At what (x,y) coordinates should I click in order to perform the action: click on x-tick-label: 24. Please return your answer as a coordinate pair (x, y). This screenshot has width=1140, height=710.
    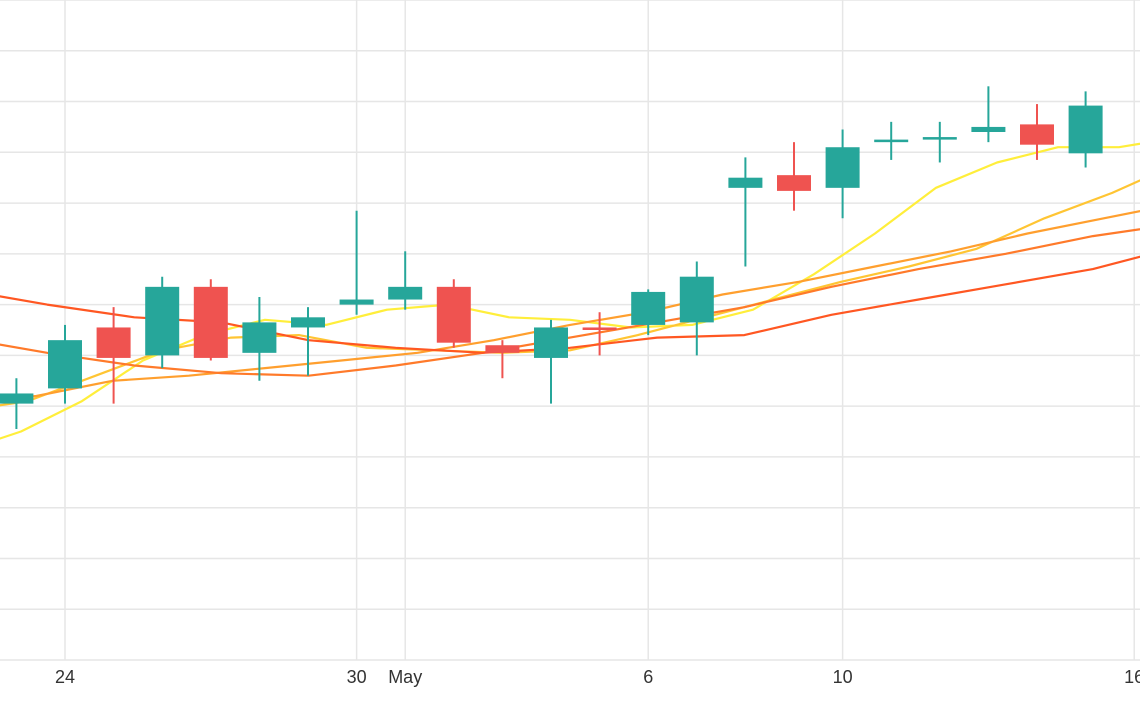
    Looking at the image, I should click on (65, 677).